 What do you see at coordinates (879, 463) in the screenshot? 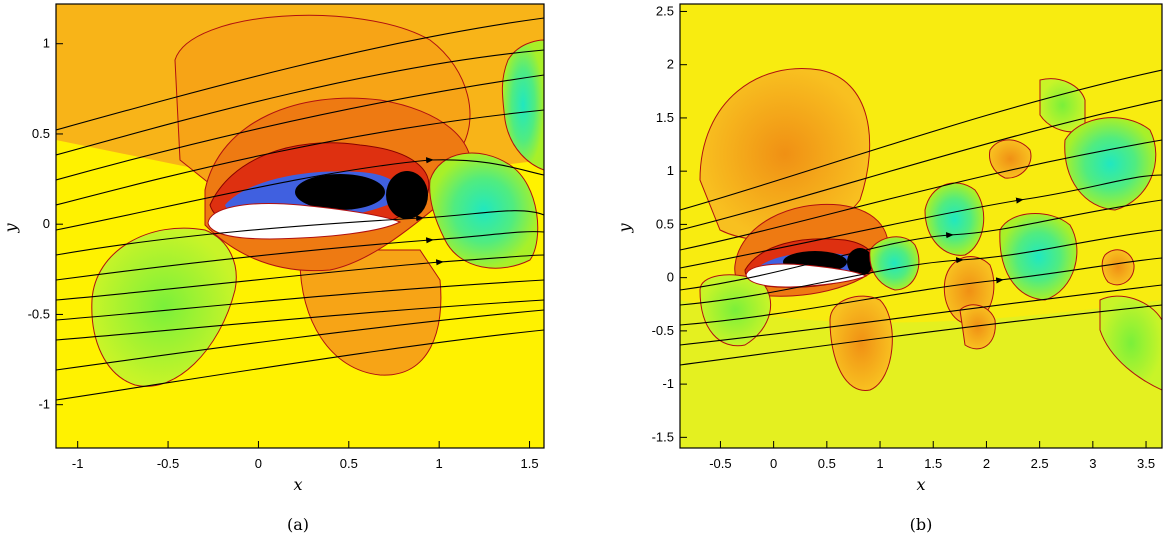
I see `panel-b-x-tick-label: 1` at bounding box center [879, 463].